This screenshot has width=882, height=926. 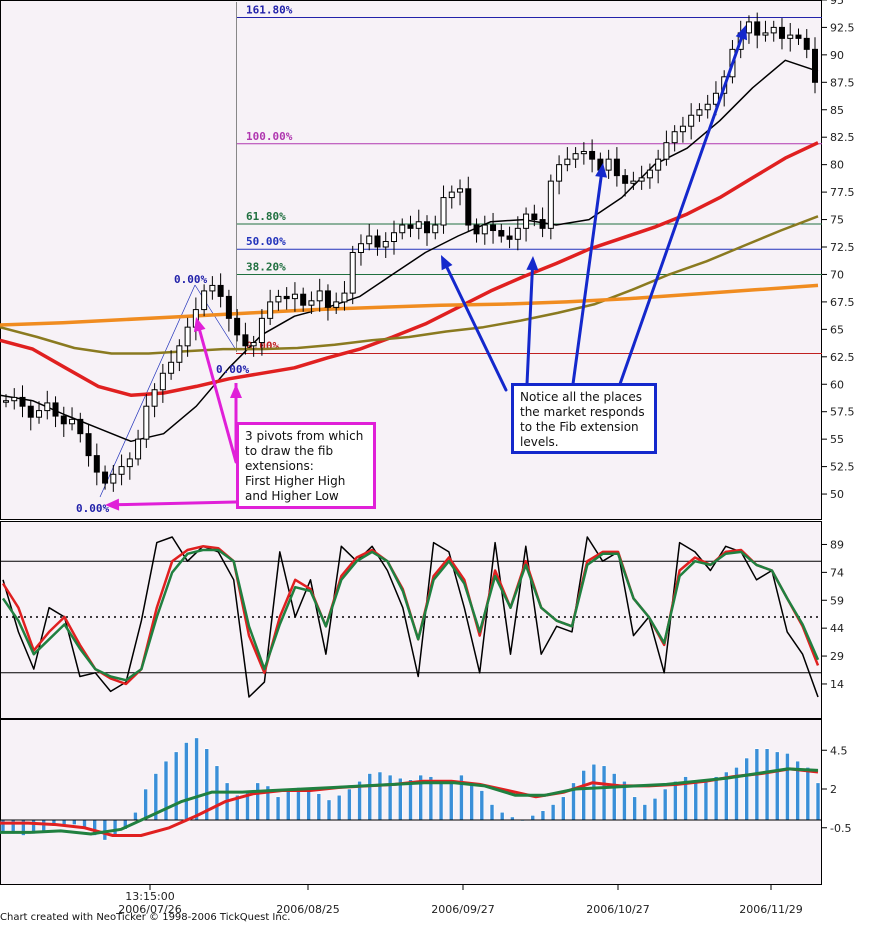 I want to click on price-tick-label: 77.5, so click(x=842, y=192).